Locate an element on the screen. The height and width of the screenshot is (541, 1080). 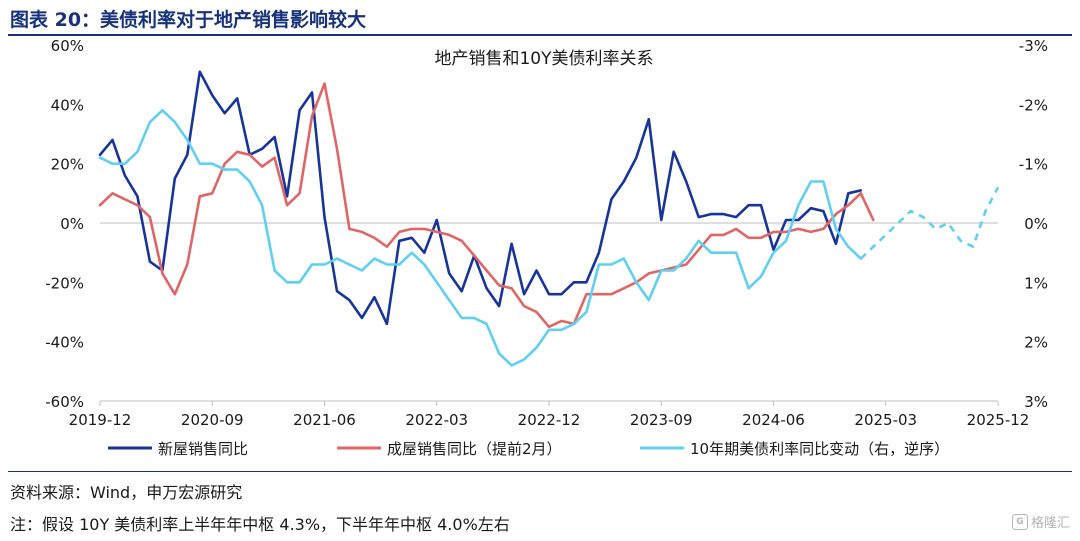
series-line-forecast is located at coordinates (929, 223).